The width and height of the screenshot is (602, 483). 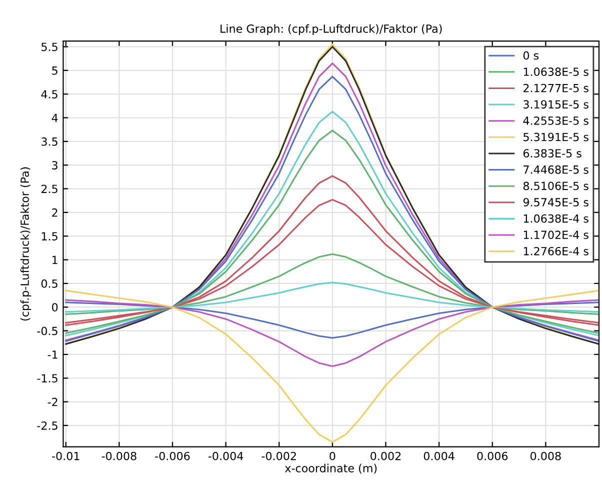 I want to click on legend-label: 4.2553E-5 s, so click(x=555, y=120).